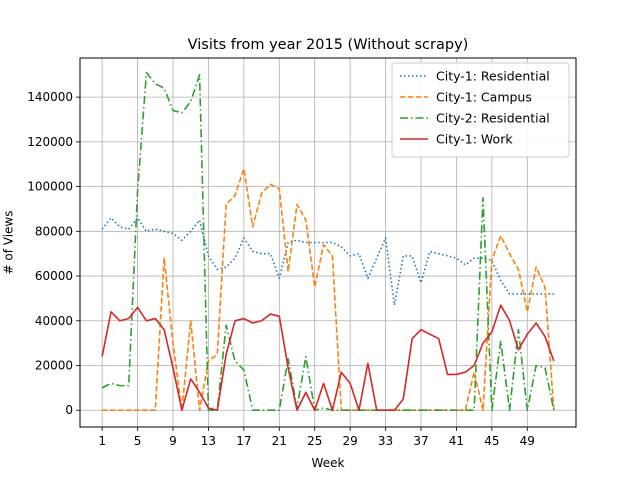  What do you see at coordinates (50, 142) in the screenshot?
I see `y-tick-label: 120000` at bounding box center [50, 142].